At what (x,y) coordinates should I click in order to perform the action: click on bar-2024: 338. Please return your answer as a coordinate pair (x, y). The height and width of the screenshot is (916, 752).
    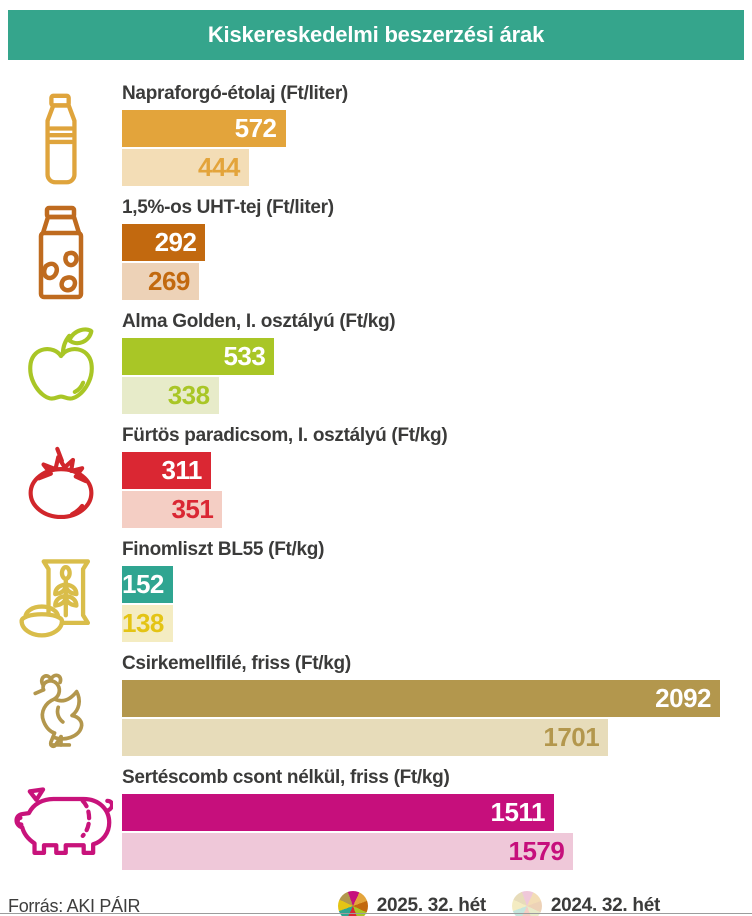
    Looking at the image, I should click on (170, 395).